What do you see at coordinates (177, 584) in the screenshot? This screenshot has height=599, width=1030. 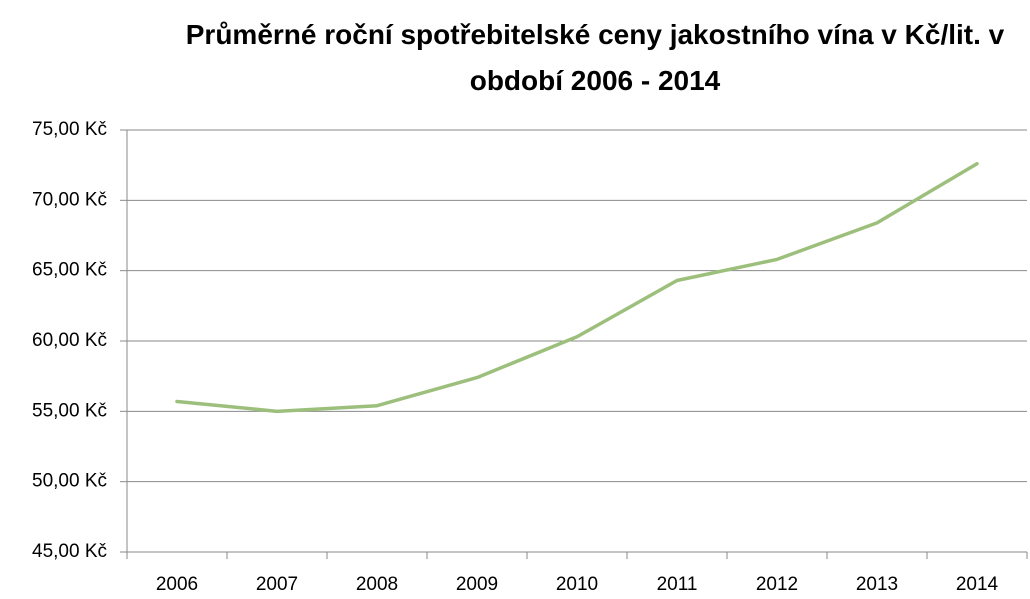 I see `x-tick-label: 2006` at bounding box center [177, 584].